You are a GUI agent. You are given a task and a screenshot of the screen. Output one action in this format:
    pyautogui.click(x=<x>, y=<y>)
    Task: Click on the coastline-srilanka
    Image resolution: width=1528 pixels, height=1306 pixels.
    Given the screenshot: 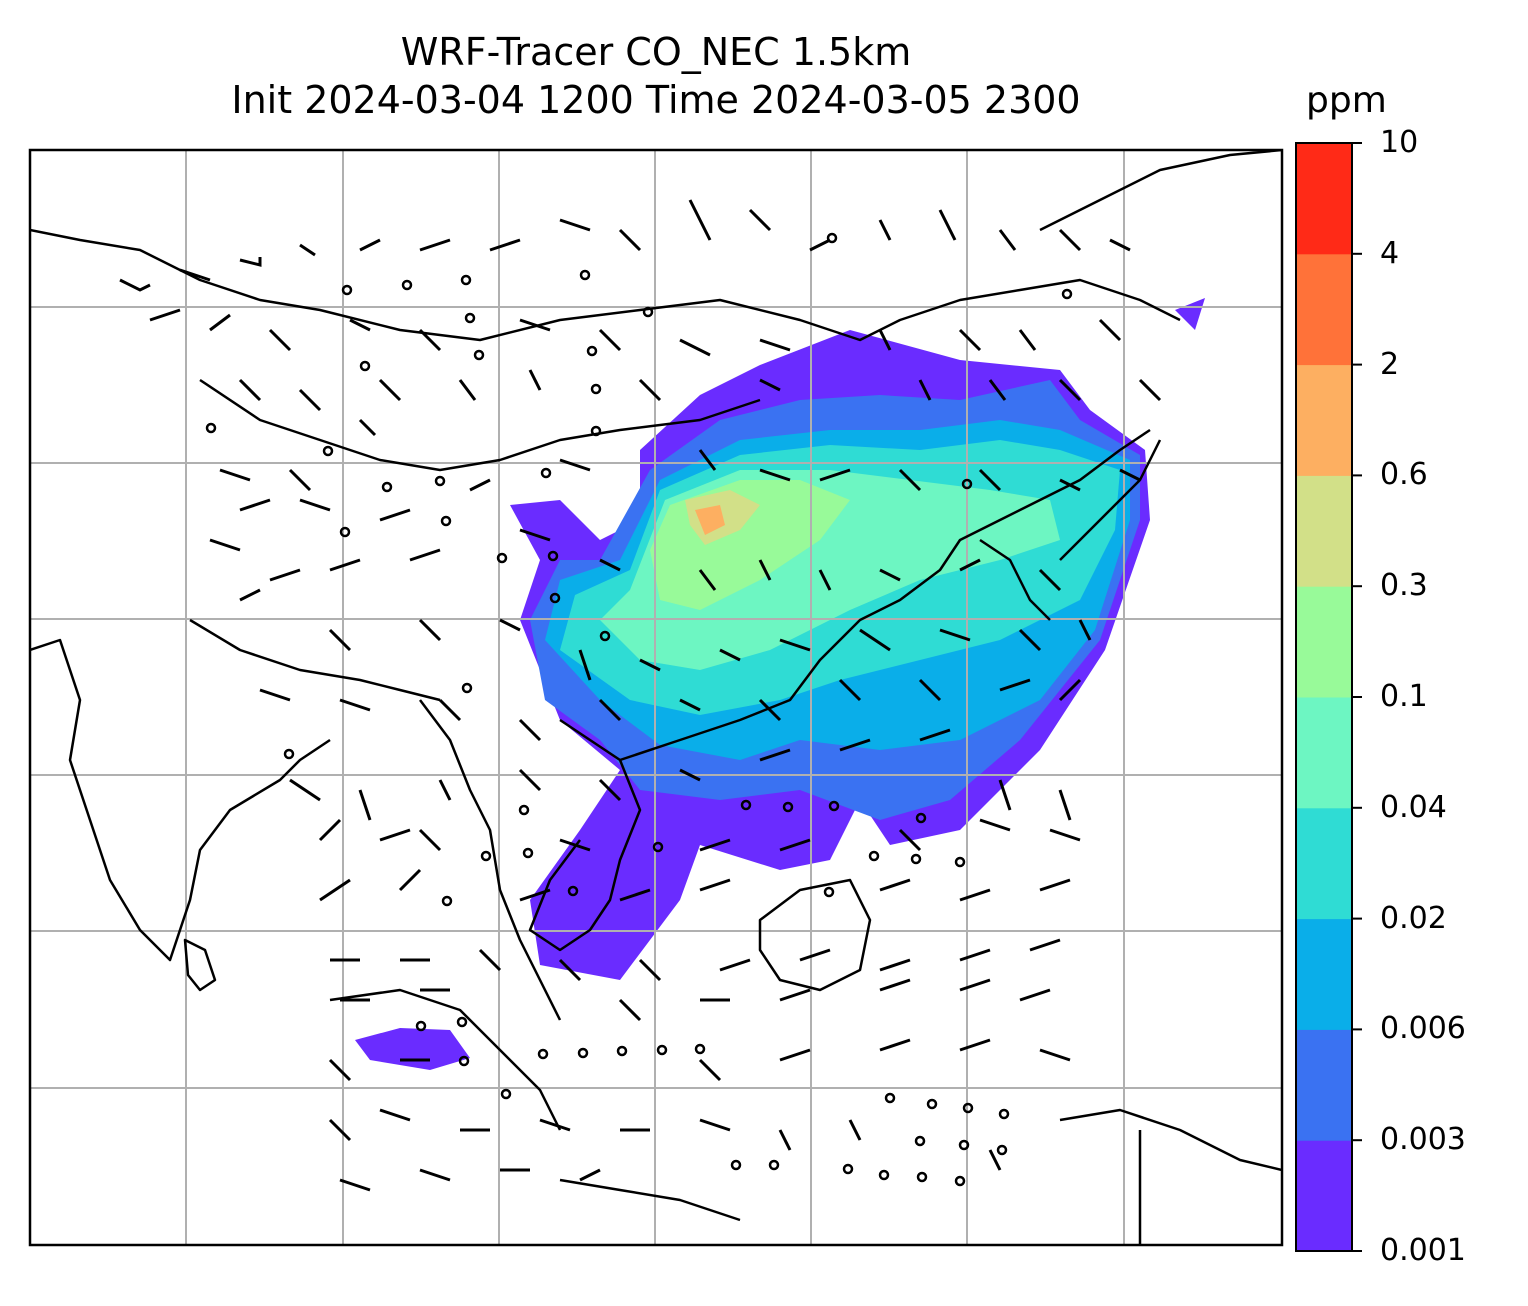 What is the action you would take?
    pyautogui.click(x=200, y=965)
    